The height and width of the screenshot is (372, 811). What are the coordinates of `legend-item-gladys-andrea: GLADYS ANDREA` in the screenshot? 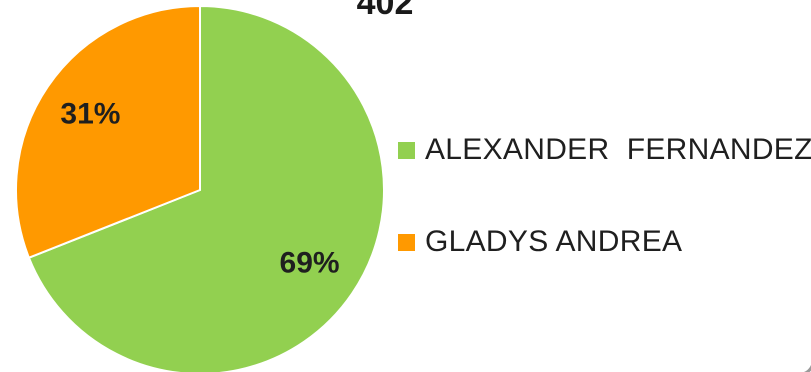 It's located at (604, 242).